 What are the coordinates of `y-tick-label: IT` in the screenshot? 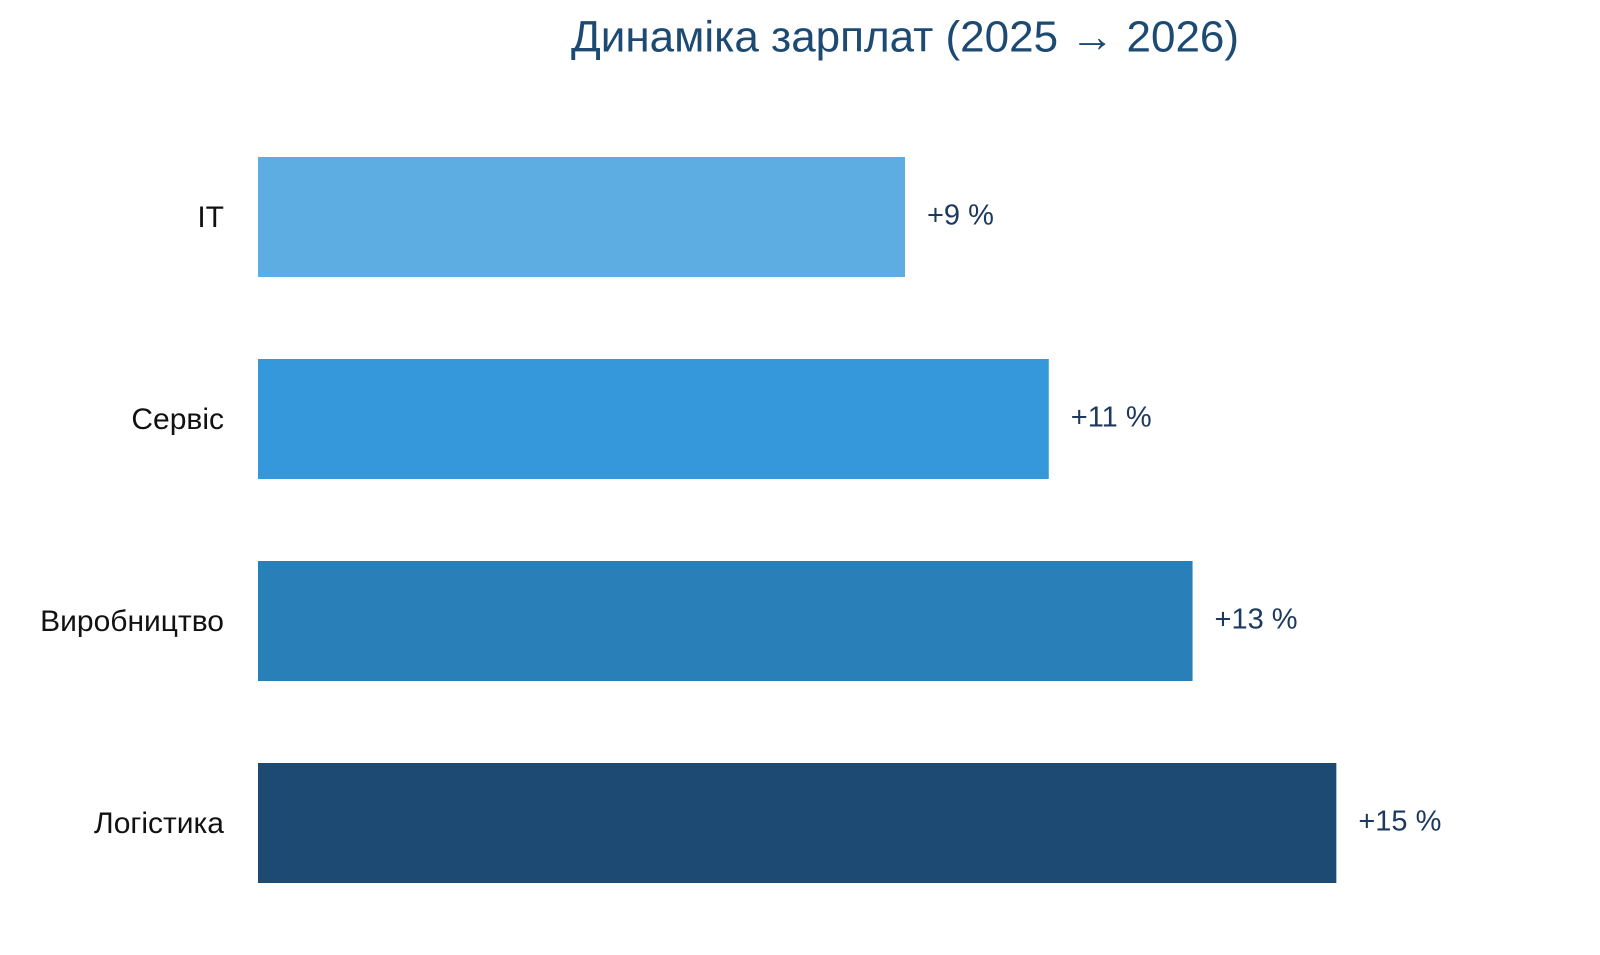 It's located at (210, 217).